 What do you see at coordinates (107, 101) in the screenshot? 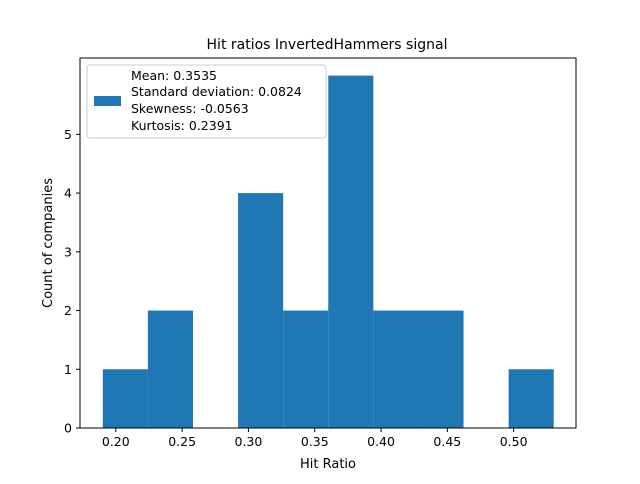
I see `legend-swatch` at bounding box center [107, 101].